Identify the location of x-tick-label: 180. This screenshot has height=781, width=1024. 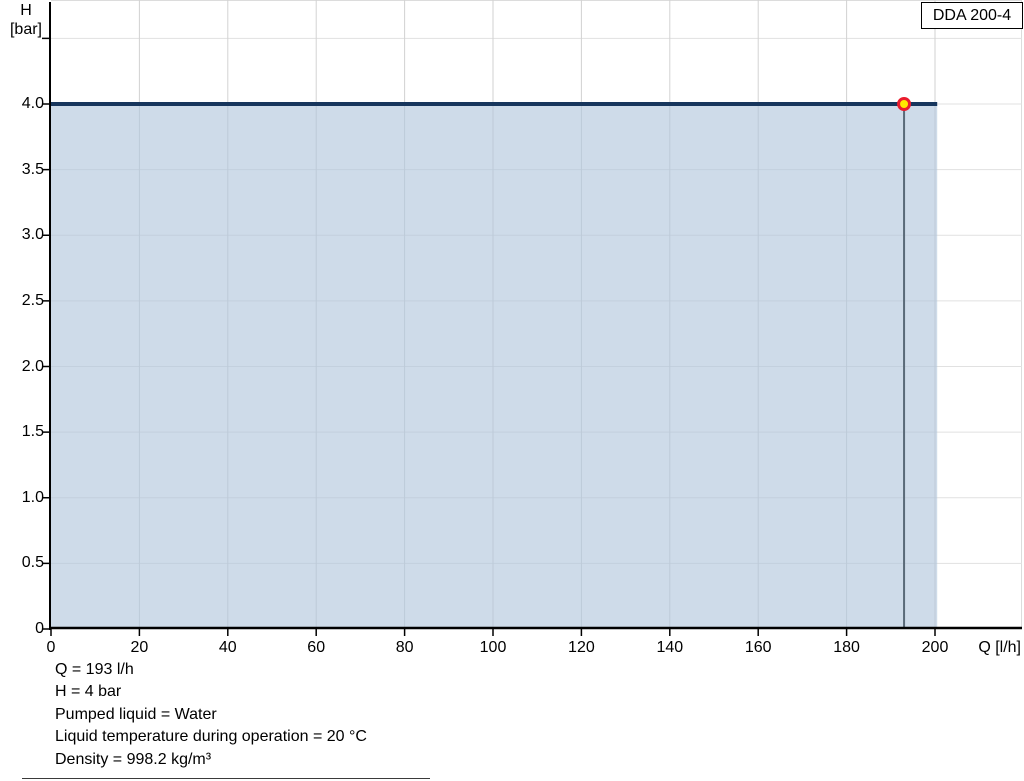
(846, 647).